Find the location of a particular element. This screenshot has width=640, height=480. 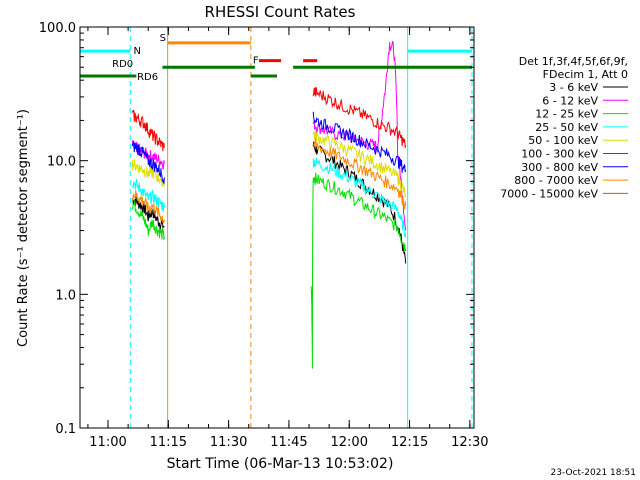

x-tick-label-3: 11:45 is located at coordinates (288, 442).